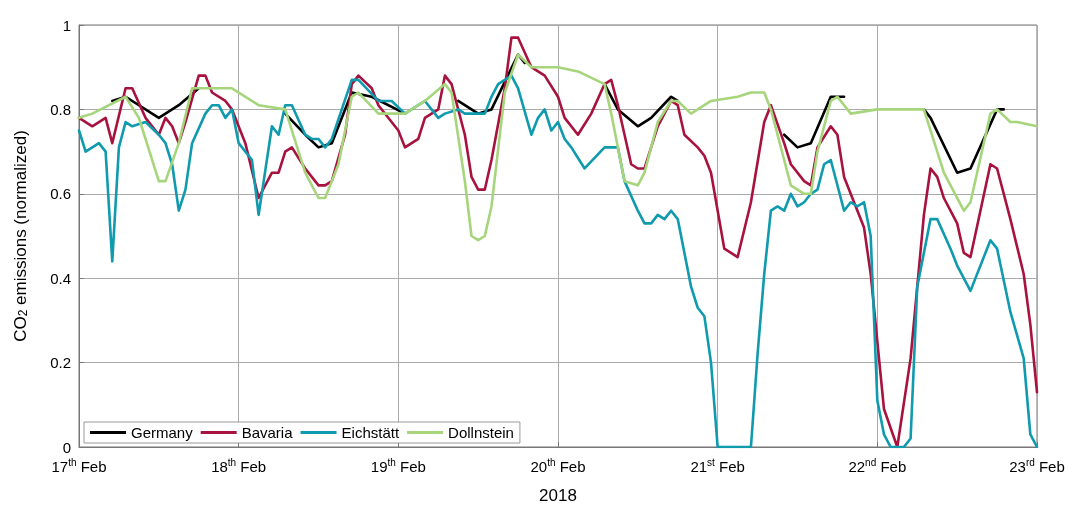 The image size is (1073, 509). I want to click on y-tick-label: 0.6, so click(60, 194).